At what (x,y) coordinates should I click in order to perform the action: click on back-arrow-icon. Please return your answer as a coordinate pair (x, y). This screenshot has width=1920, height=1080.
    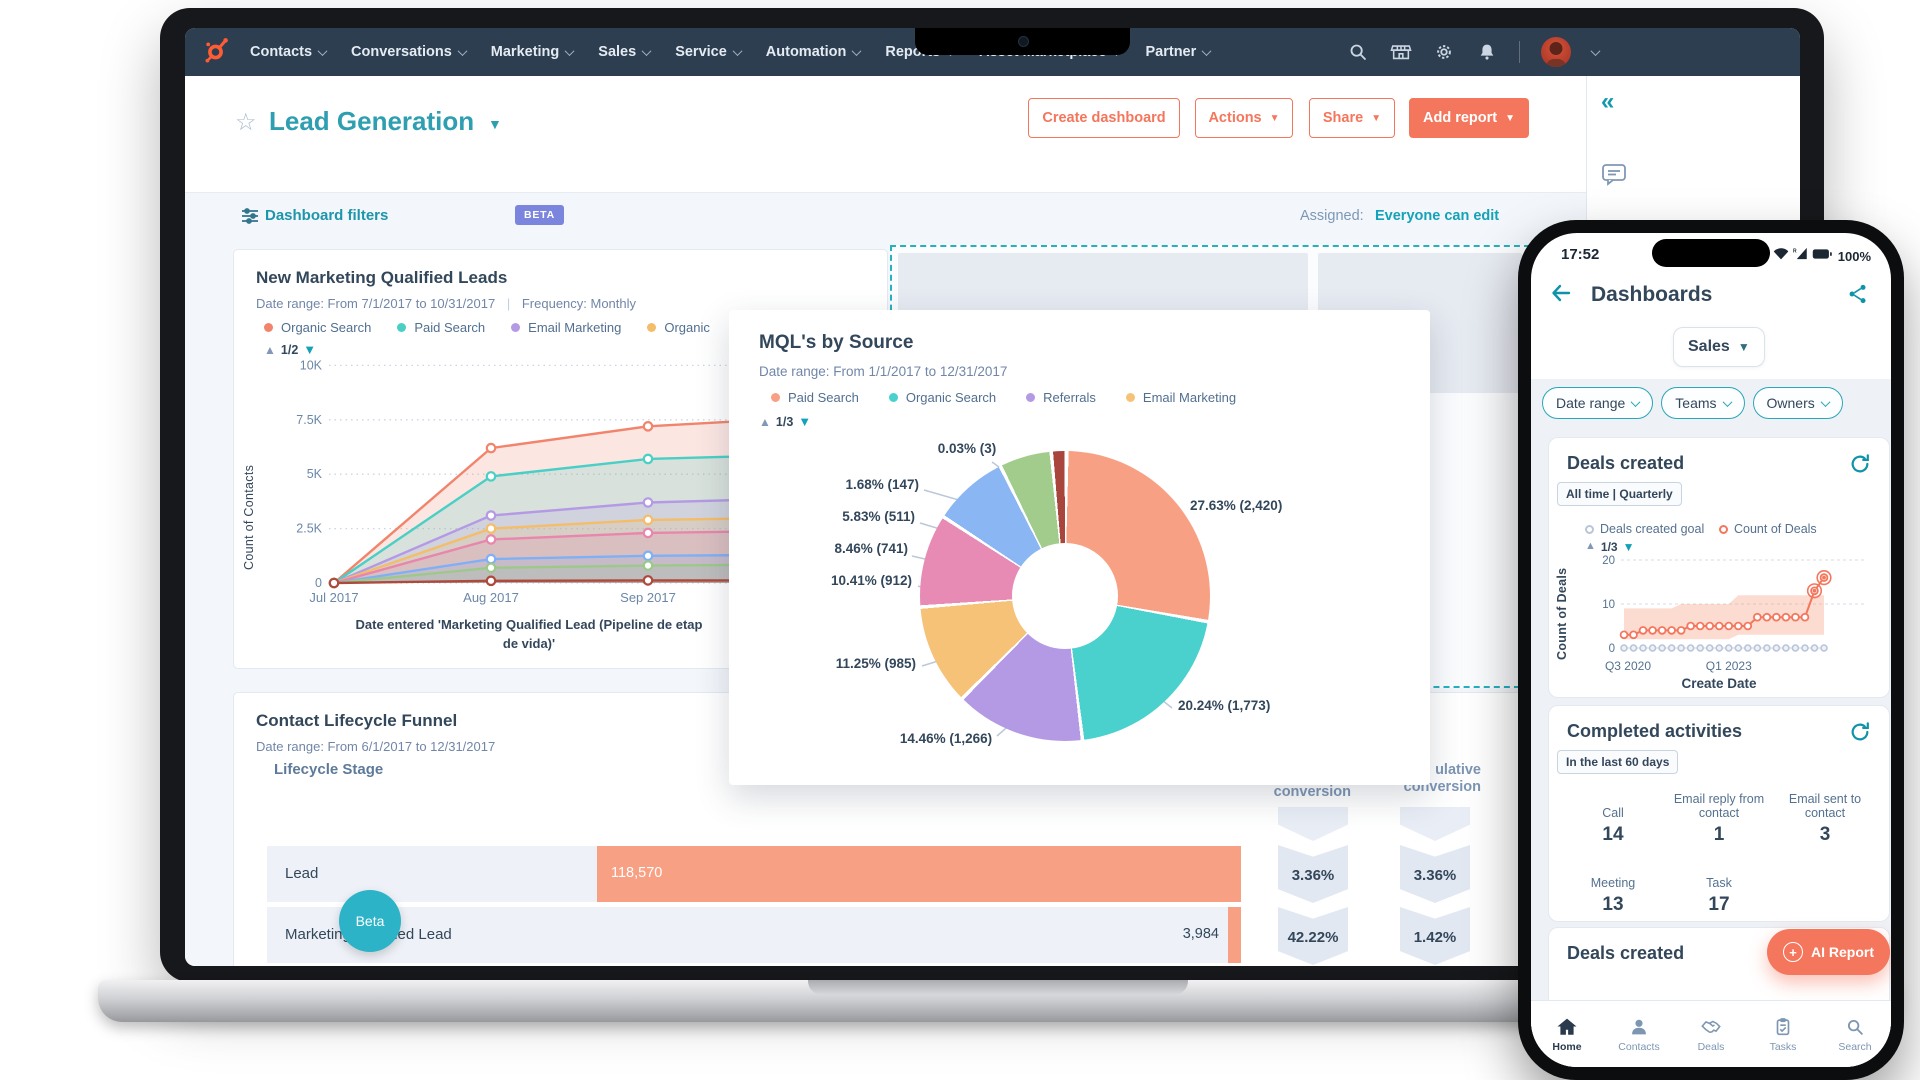
    Looking at the image, I should click on (1561, 295).